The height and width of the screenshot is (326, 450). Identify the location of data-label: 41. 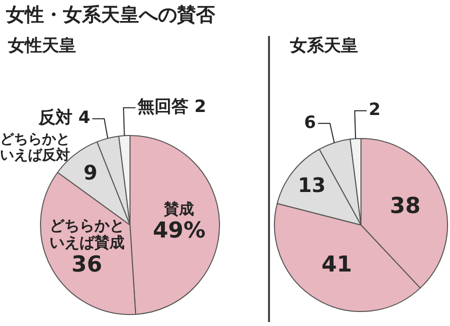
(336, 265).